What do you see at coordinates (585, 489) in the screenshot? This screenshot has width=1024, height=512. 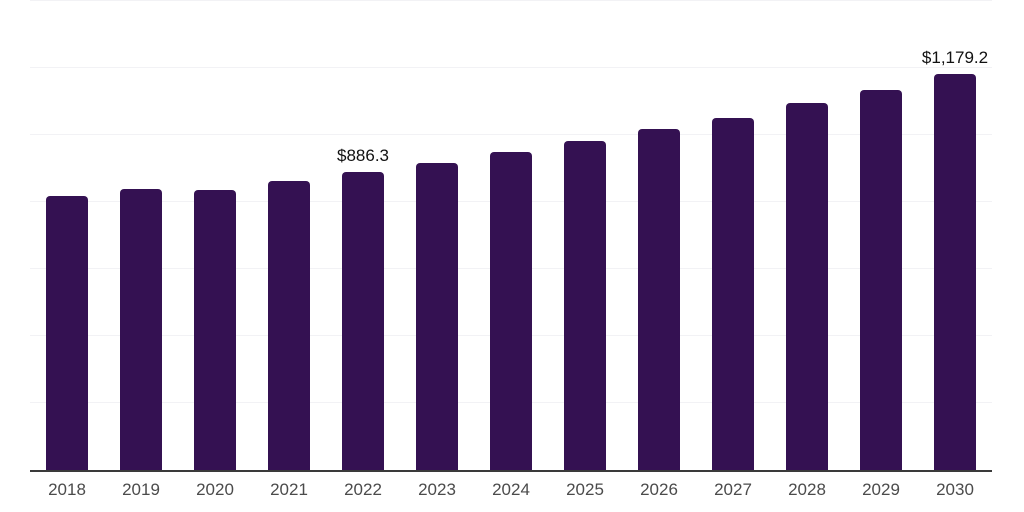 I see `x-tick-label: 2025` at bounding box center [585, 489].